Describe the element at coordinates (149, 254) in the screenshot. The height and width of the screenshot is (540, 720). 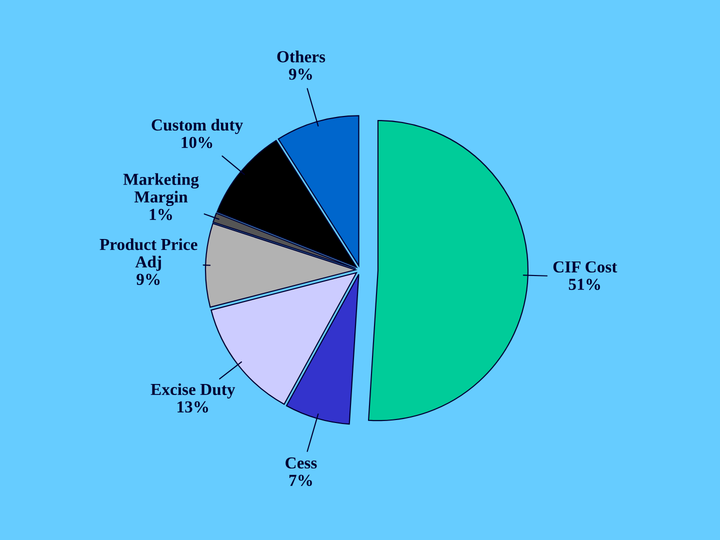
I see `slice-label: Product Price Adj` at that location.